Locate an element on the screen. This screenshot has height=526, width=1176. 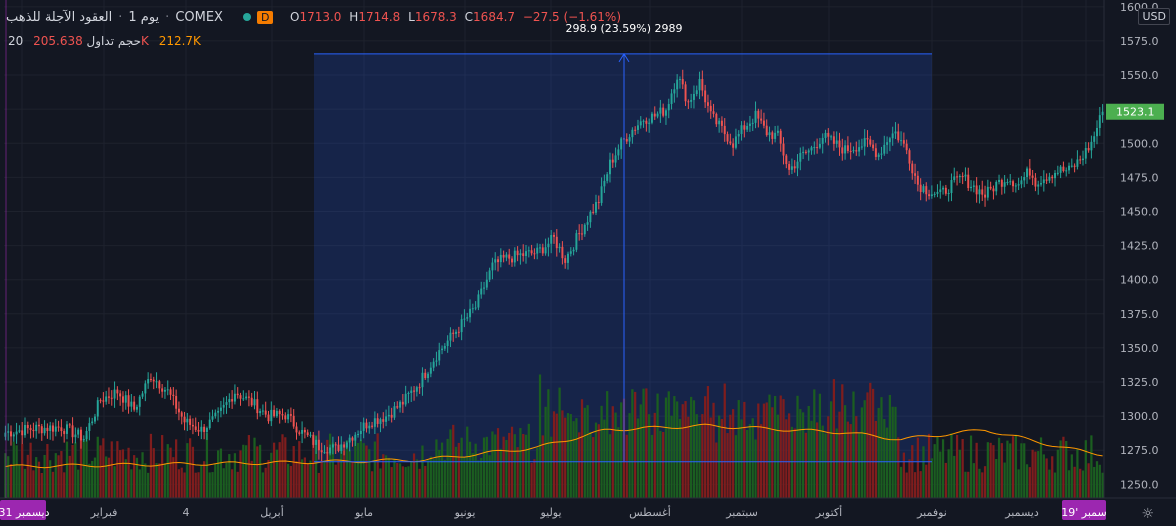
currency-button: USD is located at coordinates (1154, 16).